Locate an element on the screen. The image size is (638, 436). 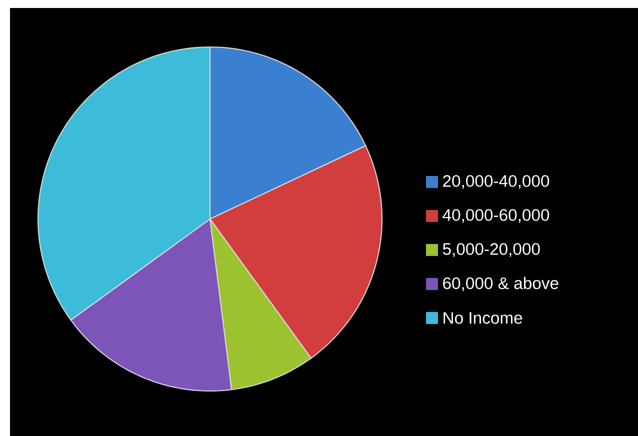
legend-label: No Income is located at coordinates (483, 318).